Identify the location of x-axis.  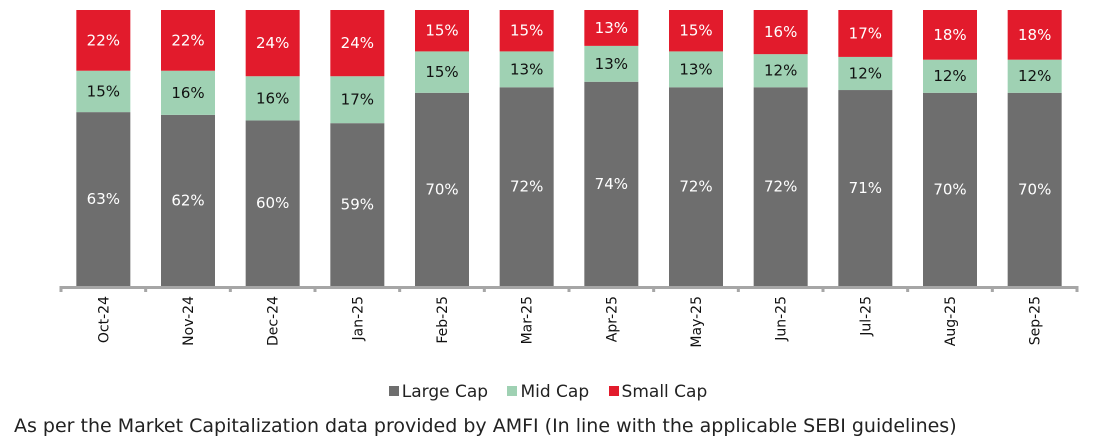
(569, 289).